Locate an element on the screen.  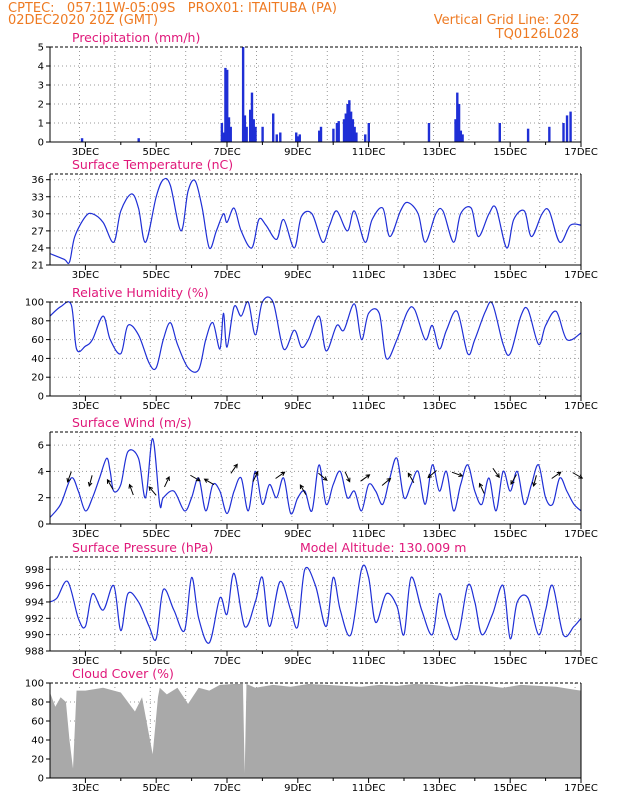
cloud-area is located at coordinates (315, 730).